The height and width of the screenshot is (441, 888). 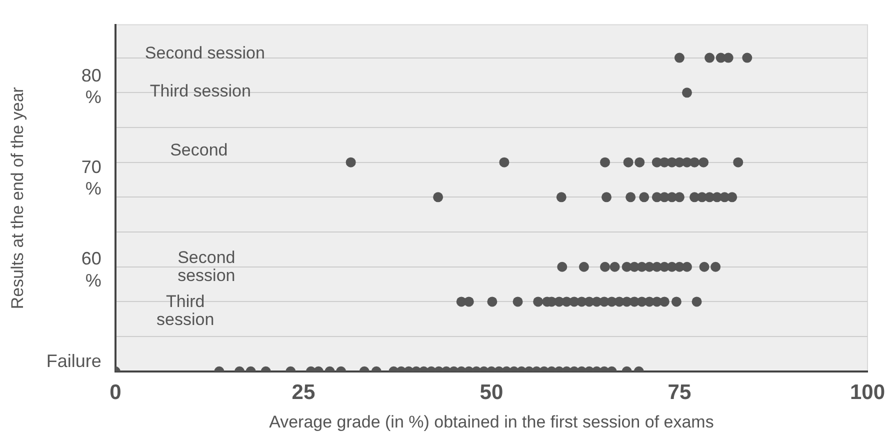 What do you see at coordinates (492, 392) in the screenshot?
I see `x-tick-label: 50` at bounding box center [492, 392].